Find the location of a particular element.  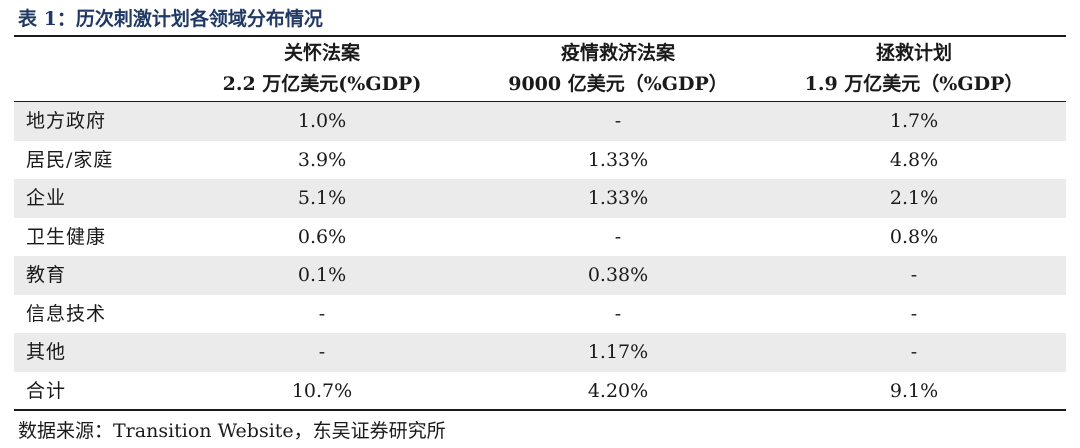

cell-value: 1.7% is located at coordinates (914, 121).